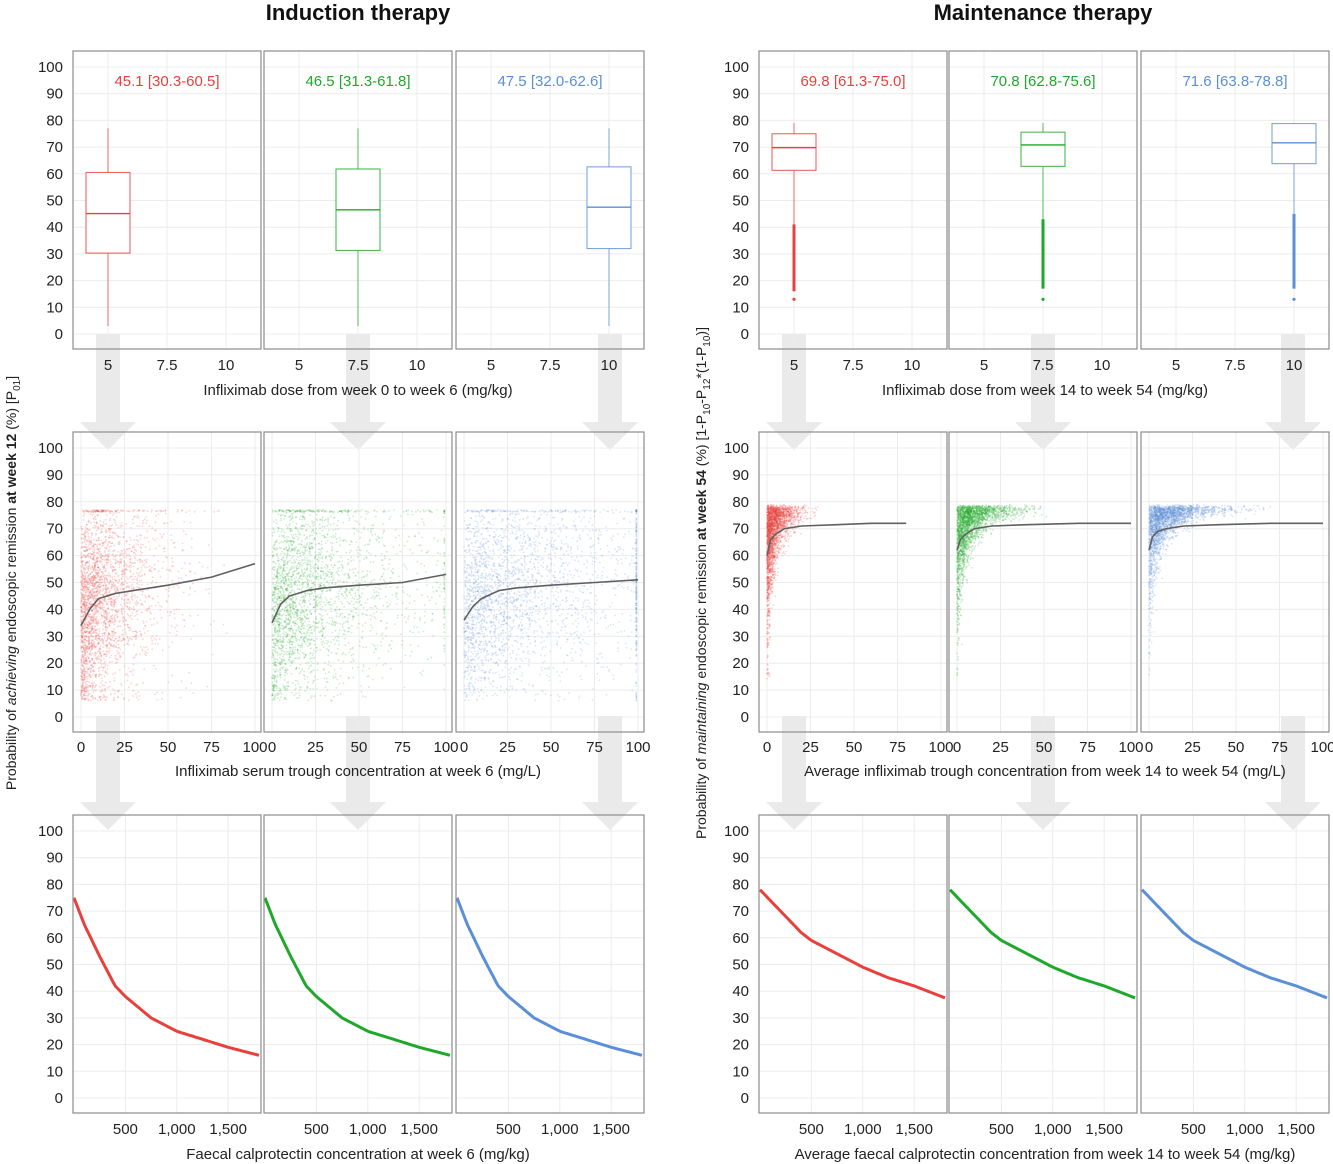 The height and width of the screenshot is (1164, 1333). I want to click on induction-title: Induction therapy, so click(358, 12).